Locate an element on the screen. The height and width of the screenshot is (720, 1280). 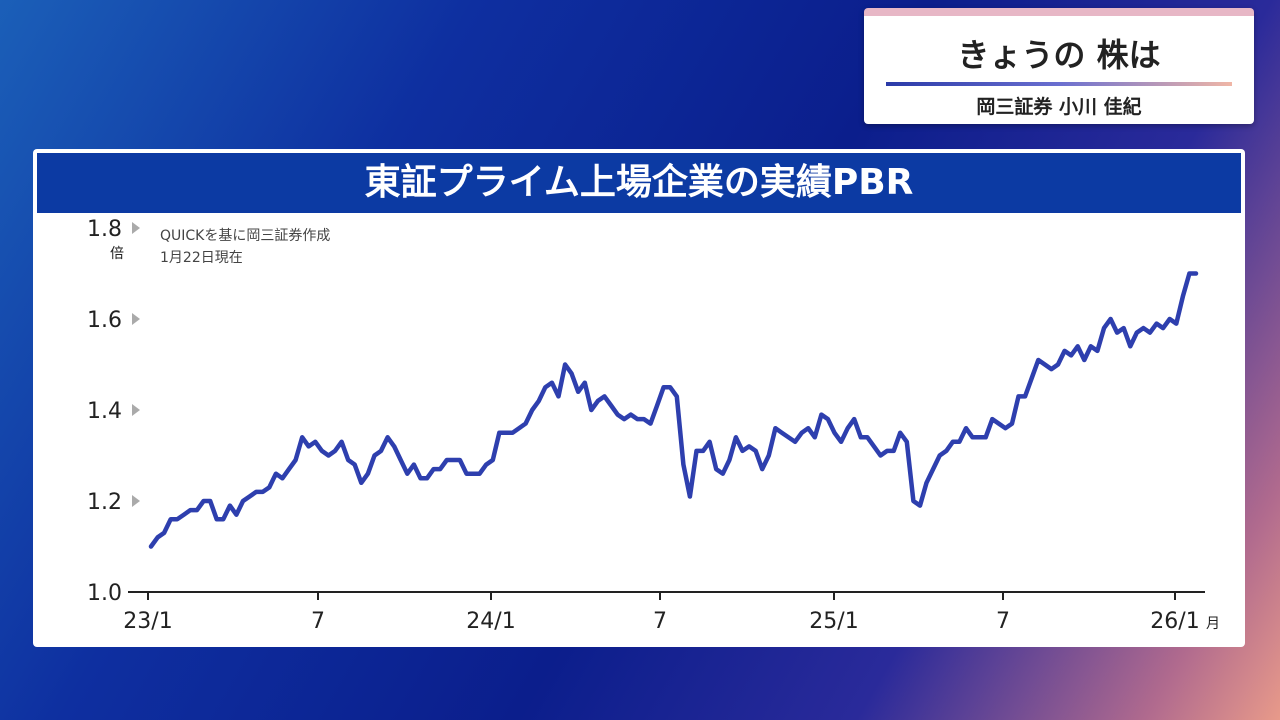
x-tick-label: 25/1 is located at coordinates (833, 621).